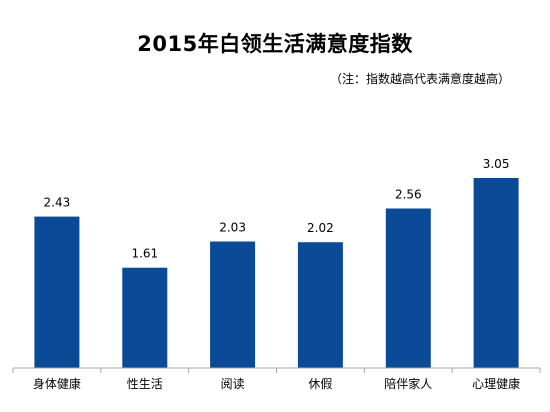 The image size is (550, 412). Describe the element at coordinates (496, 164) in the screenshot. I see `value-label-6: 3.05` at that location.